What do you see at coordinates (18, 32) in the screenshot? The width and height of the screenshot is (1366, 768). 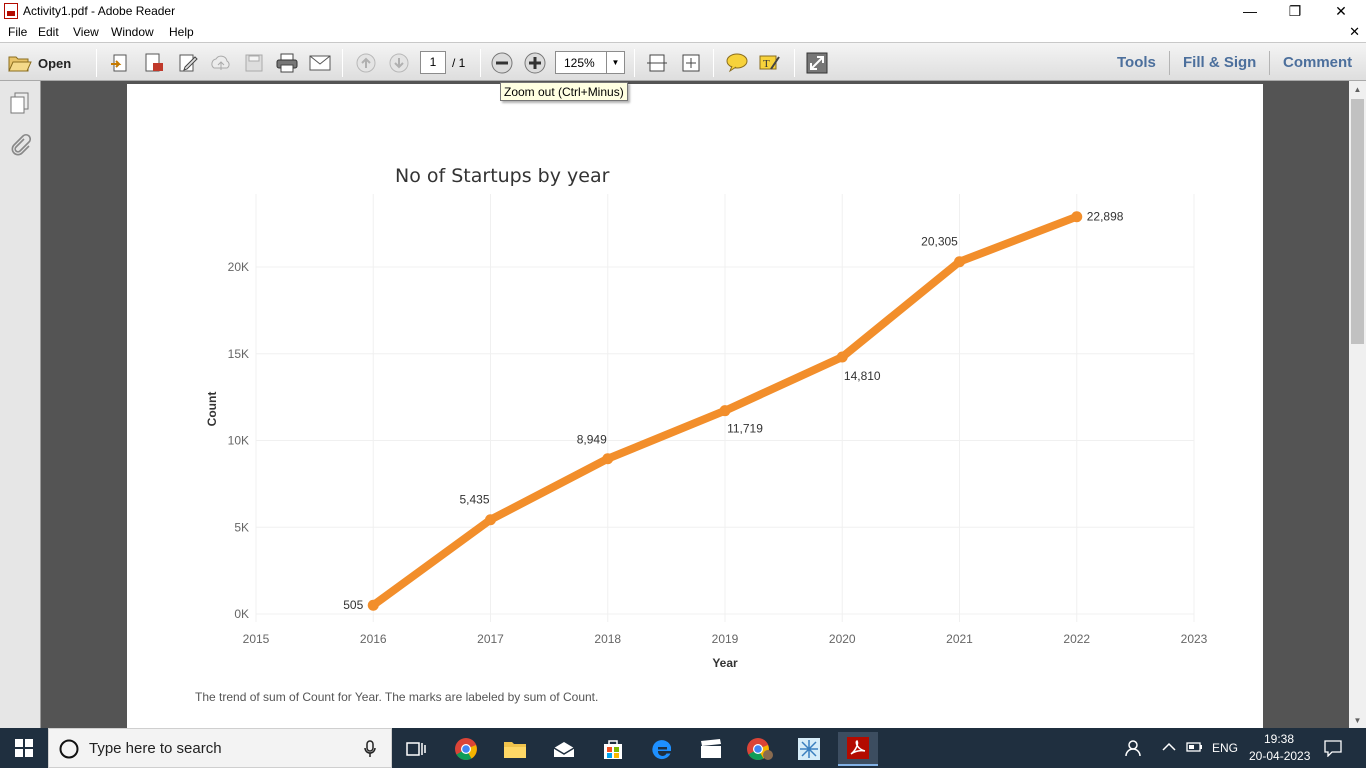 I see `menu-file: File` at bounding box center [18, 32].